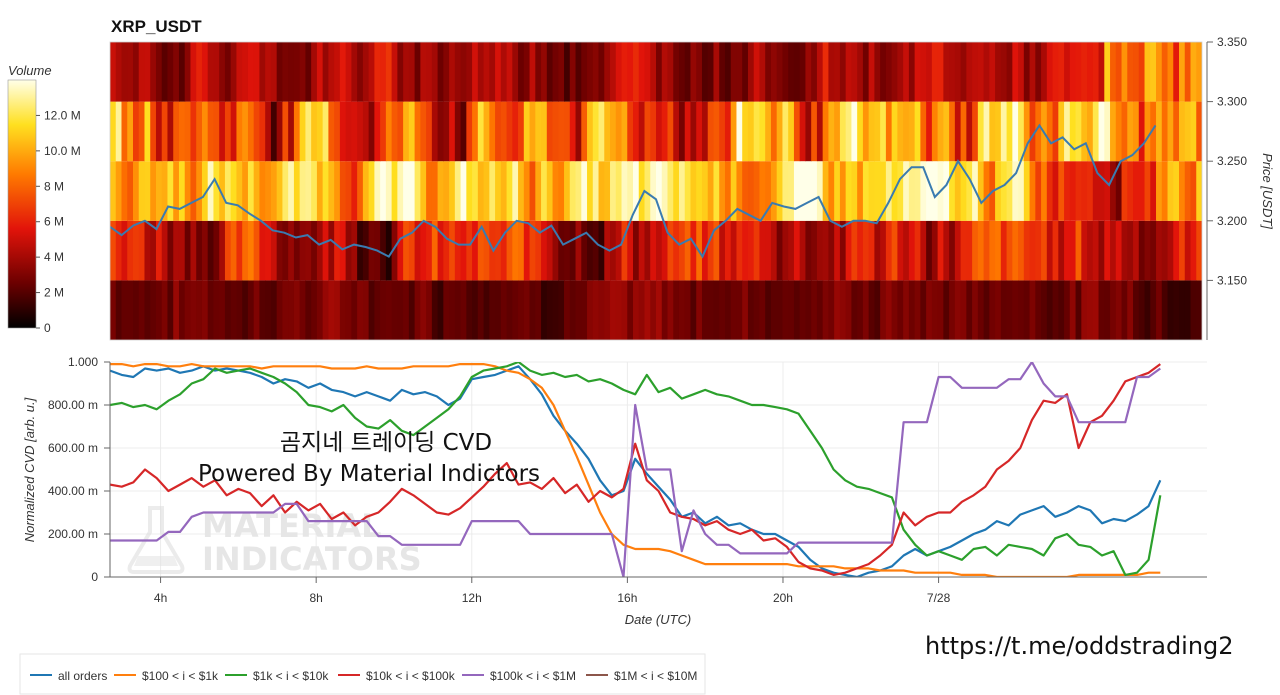 The image size is (1280, 695). What do you see at coordinates (533, 676) in the screenshot?
I see `legend-label: $100k < i < $1M` at bounding box center [533, 676].